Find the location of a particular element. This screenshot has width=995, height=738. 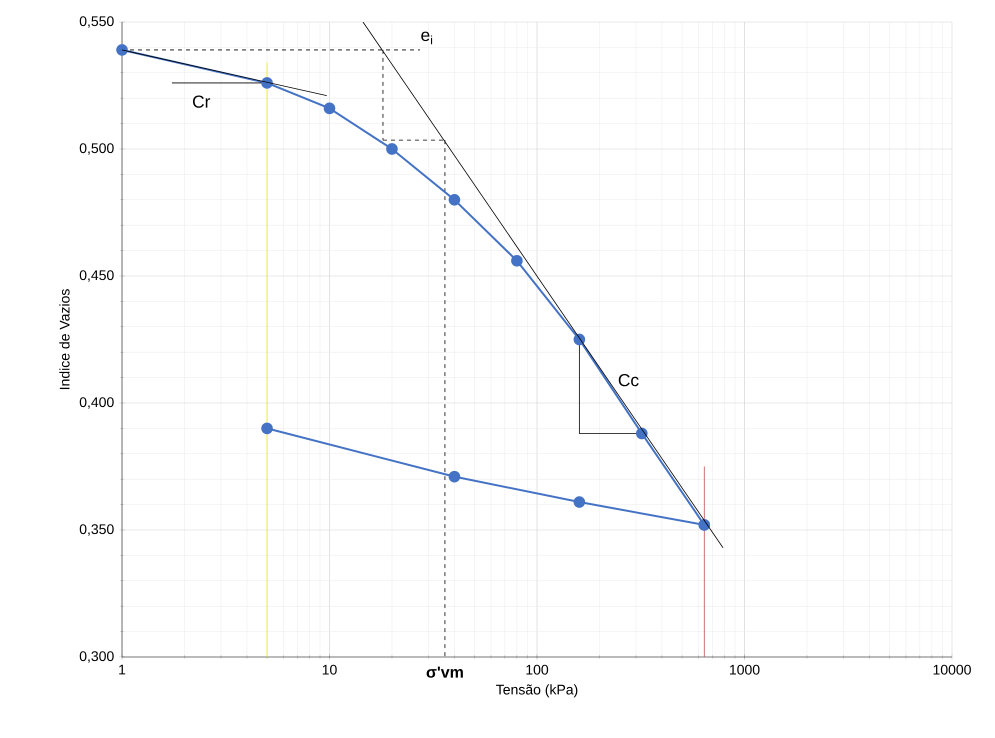

annotation: σ'vm is located at coordinates (444, 672).